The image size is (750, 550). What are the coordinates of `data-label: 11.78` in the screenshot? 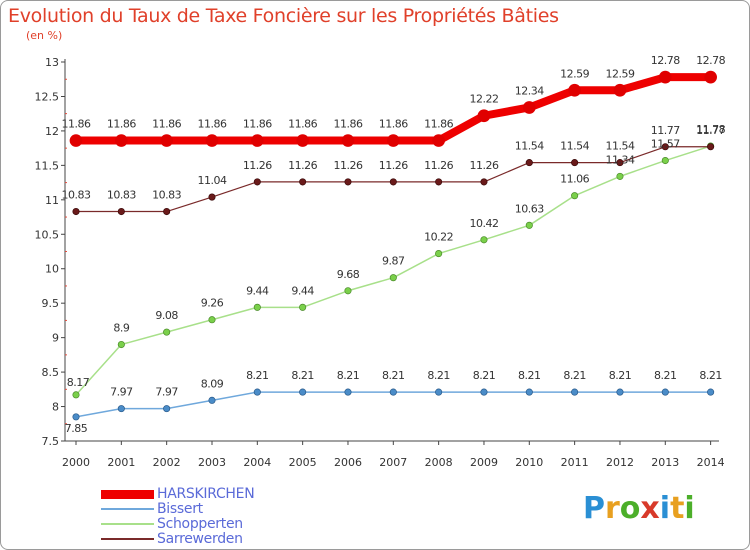 It's located at (710, 129).